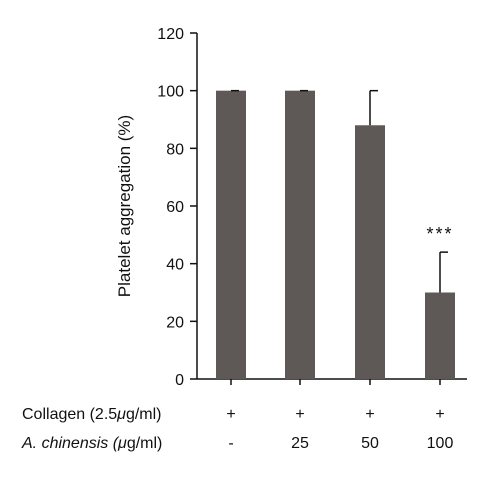 Image resolution: width=500 pixels, height=477 pixels. What do you see at coordinates (179, 380) in the screenshot?
I see `y-tick-label: 0` at bounding box center [179, 380].